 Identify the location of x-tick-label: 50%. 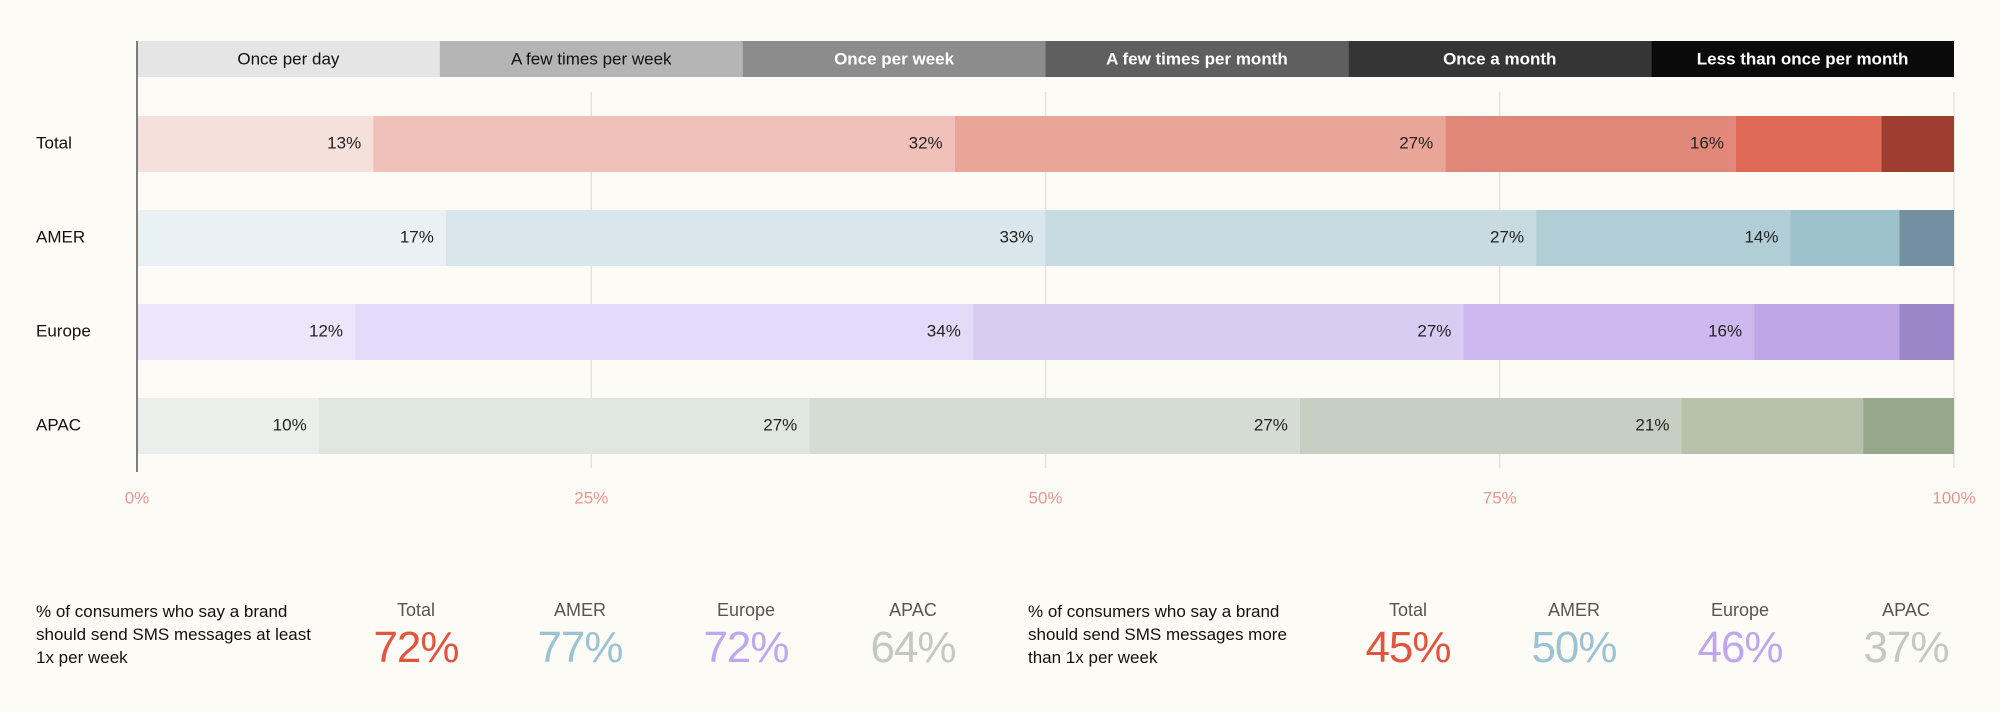
(1045, 497).